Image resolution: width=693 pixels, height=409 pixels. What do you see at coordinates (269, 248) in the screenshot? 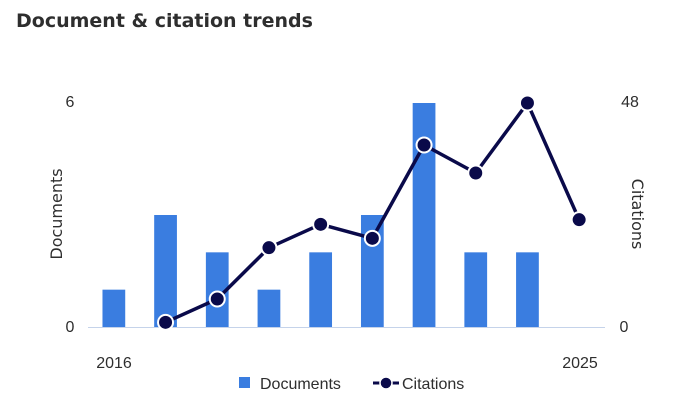
I see `citations-point-2019` at bounding box center [269, 248].